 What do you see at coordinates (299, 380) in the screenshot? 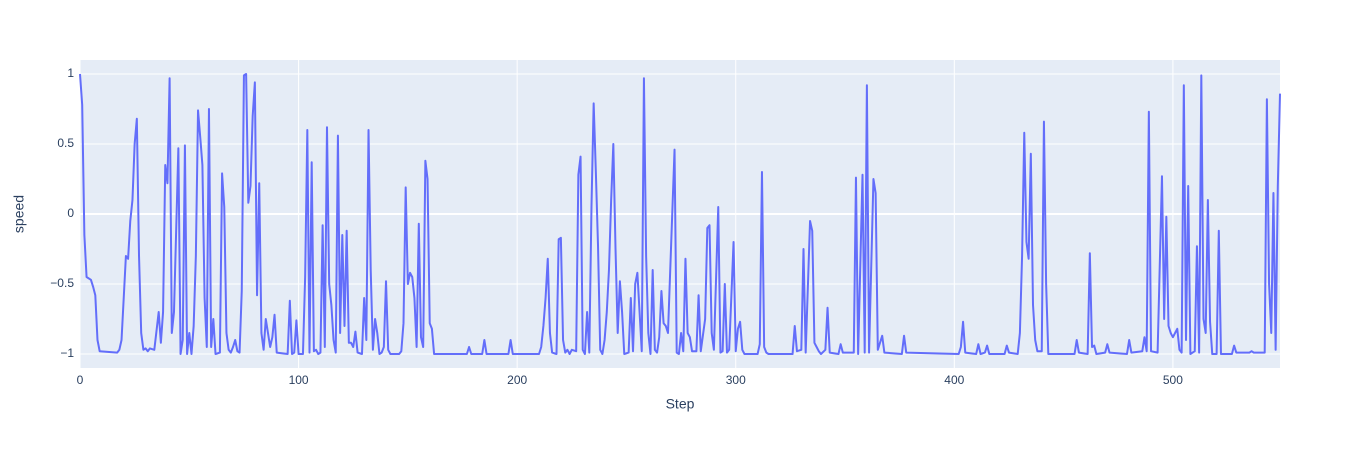
I see `x-tick-label: 100` at bounding box center [299, 380].